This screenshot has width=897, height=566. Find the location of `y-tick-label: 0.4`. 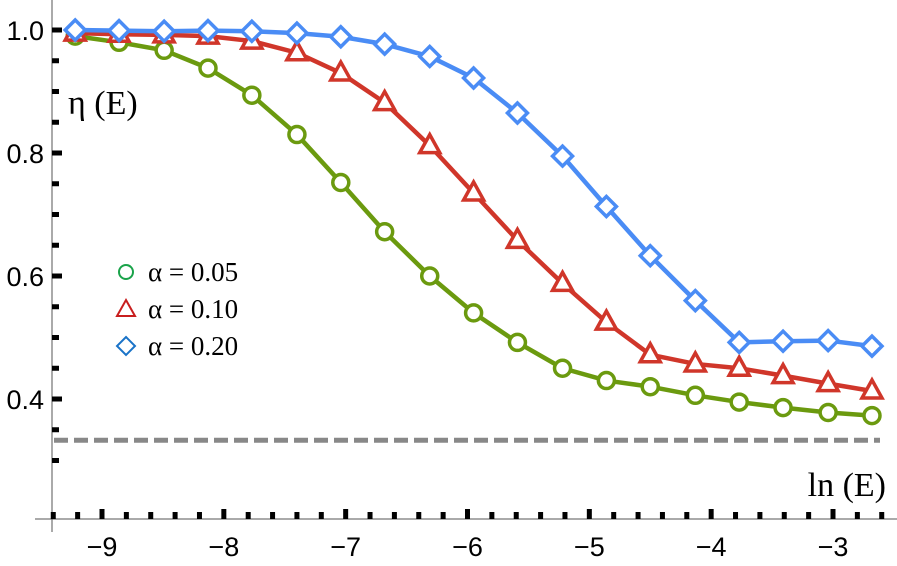

y-tick-label: 0.4 is located at coordinates (25, 400).